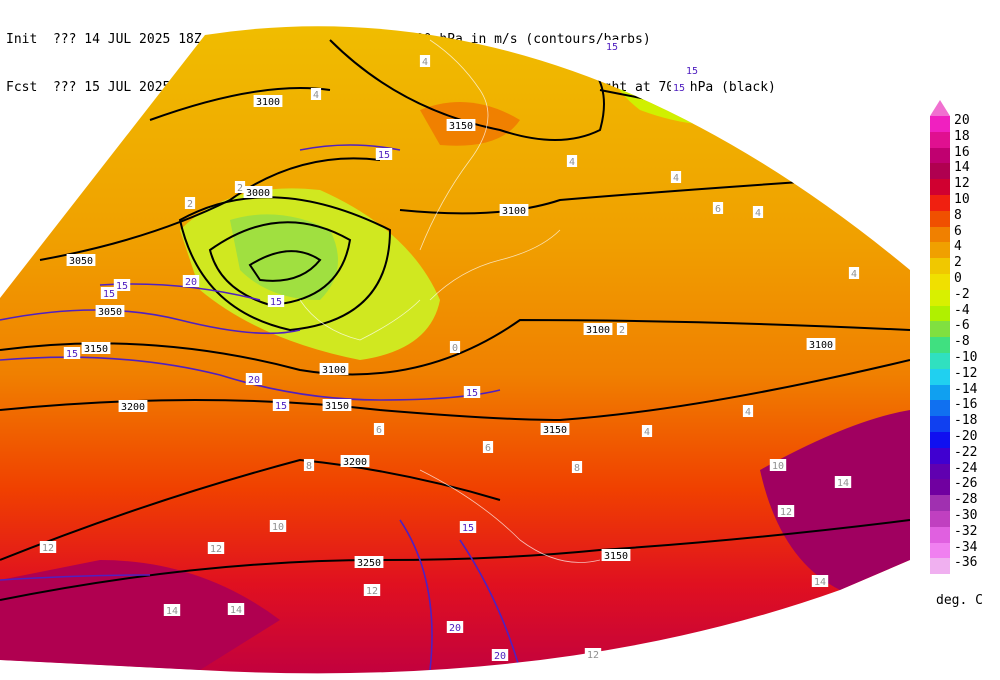  Describe the element at coordinates (369, 563) in the screenshot. I see `height-label-text: 3250` at that location.